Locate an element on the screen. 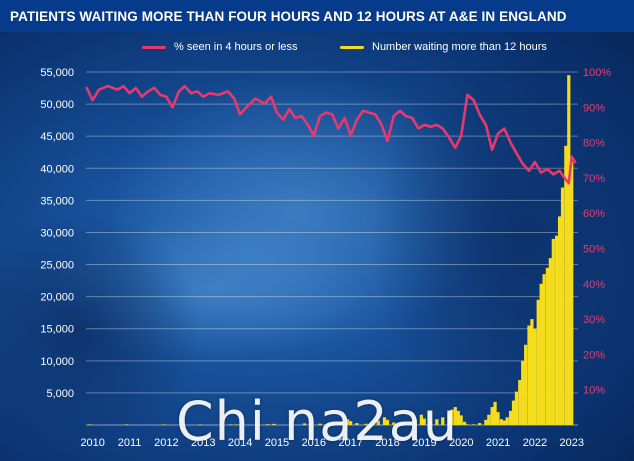 This screenshot has height=461, width=634. x-tick-label: 2020 is located at coordinates (461, 443).